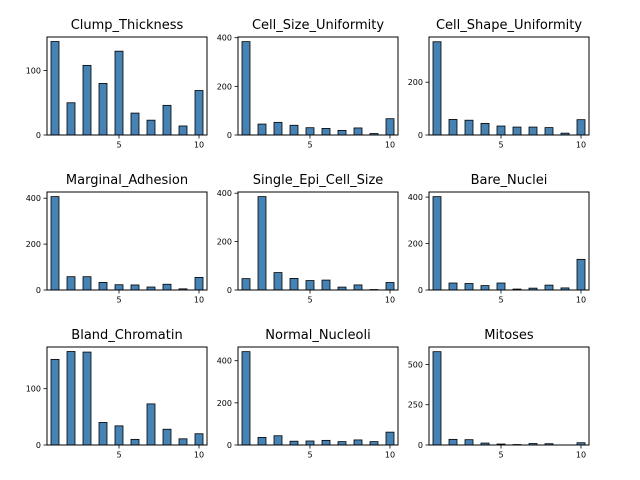 This screenshot has height=480, width=640. I want to click on subplot-title: Normal_Nucleoli, so click(317, 335).